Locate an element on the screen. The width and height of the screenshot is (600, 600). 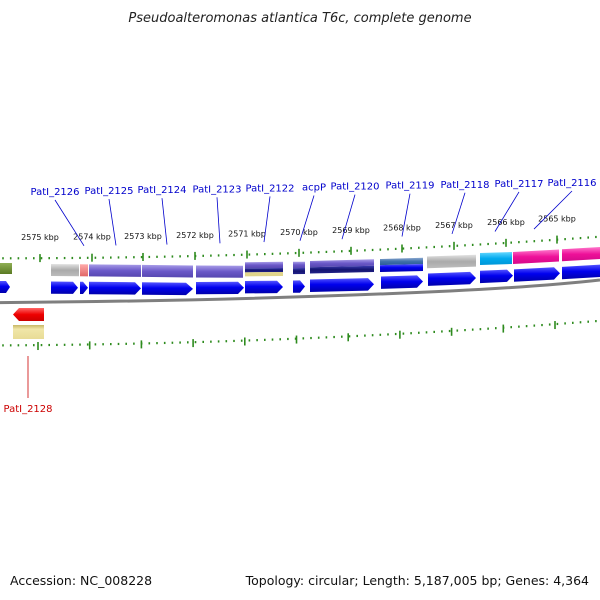
gene-label-patl-2128: PatI_2128 is located at coordinates (27, 409).